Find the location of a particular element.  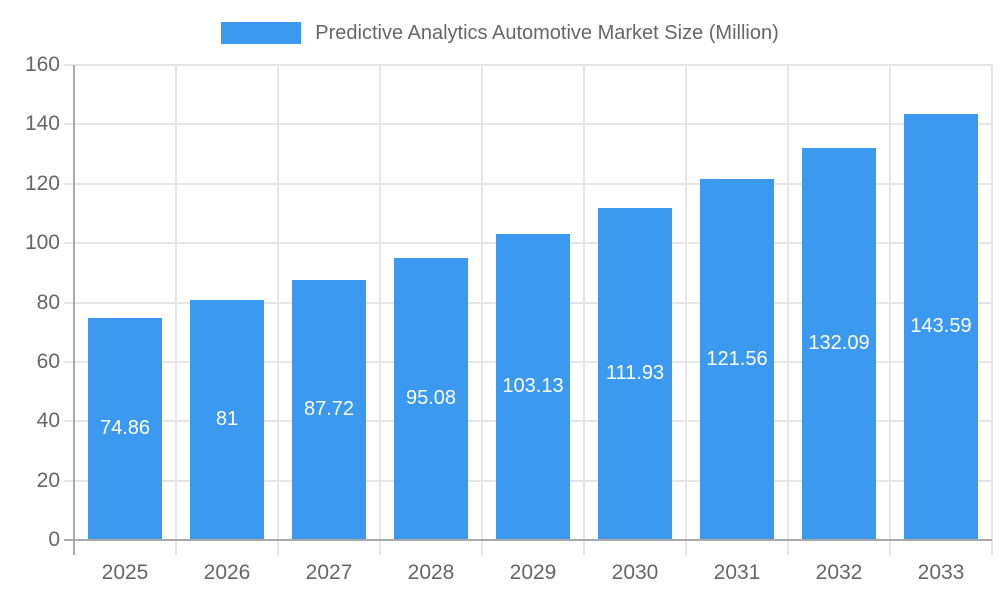

bar-2033: 143.59 is located at coordinates (941, 326).